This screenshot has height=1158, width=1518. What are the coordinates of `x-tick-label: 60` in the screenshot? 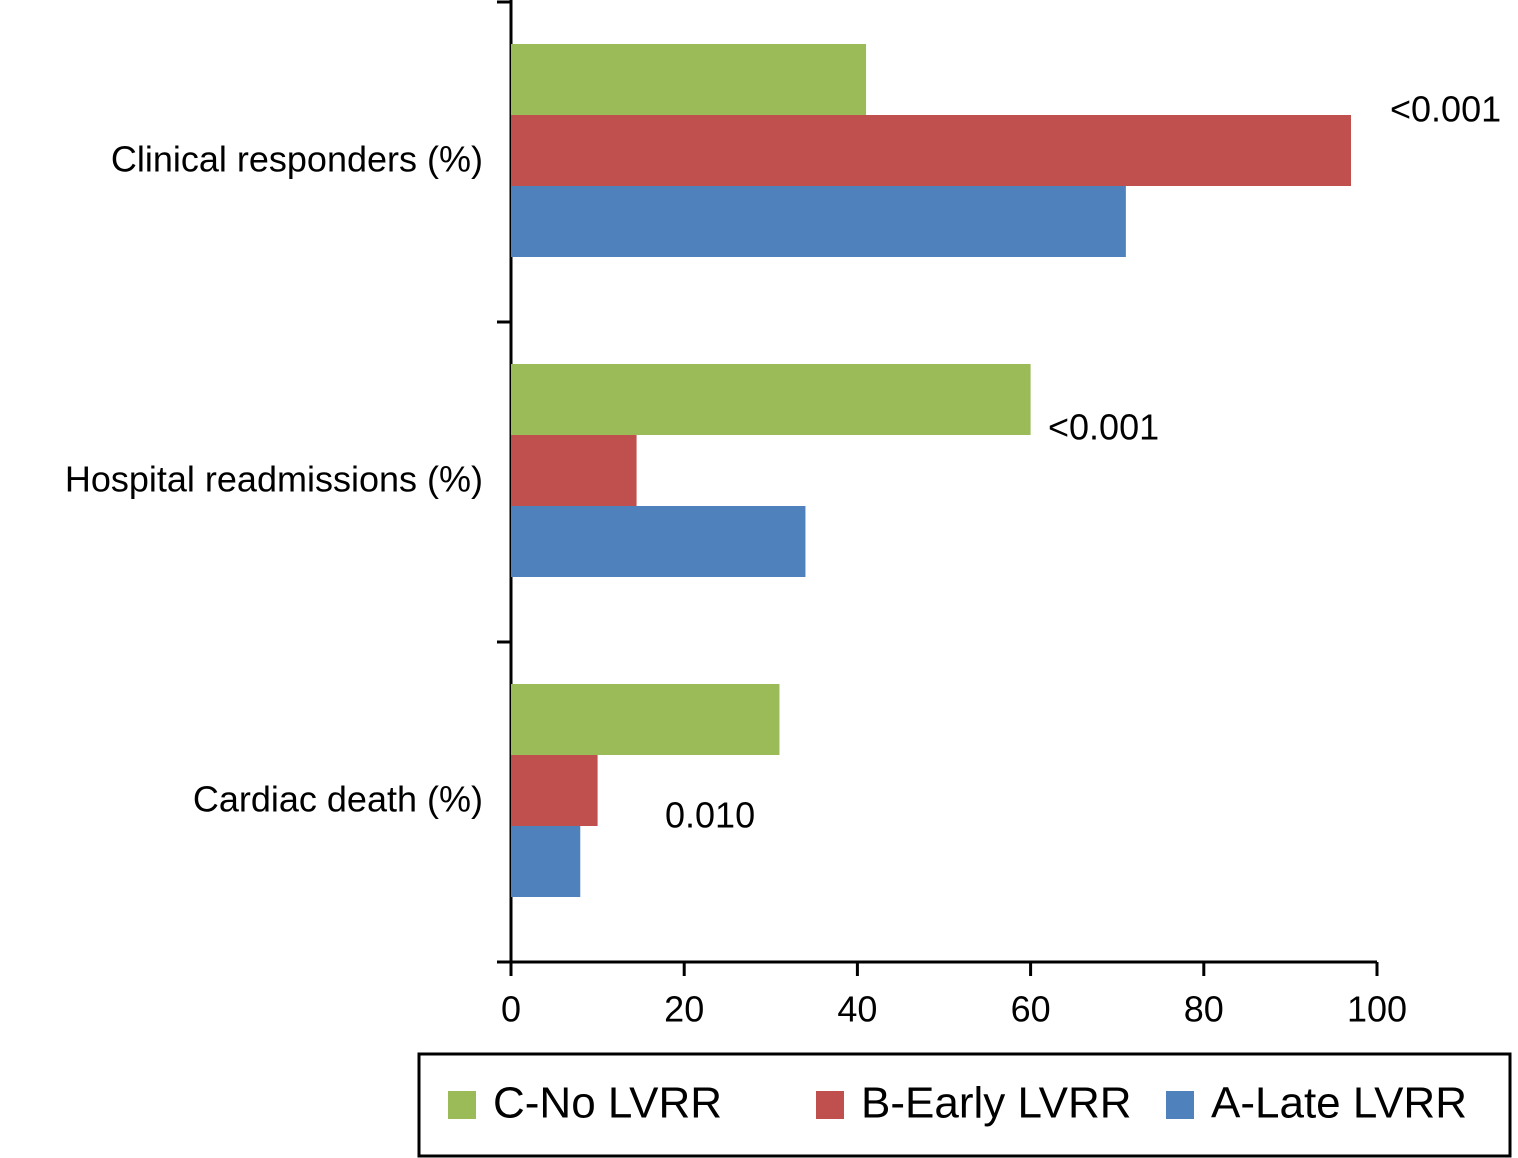 It's located at (1031, 1009).